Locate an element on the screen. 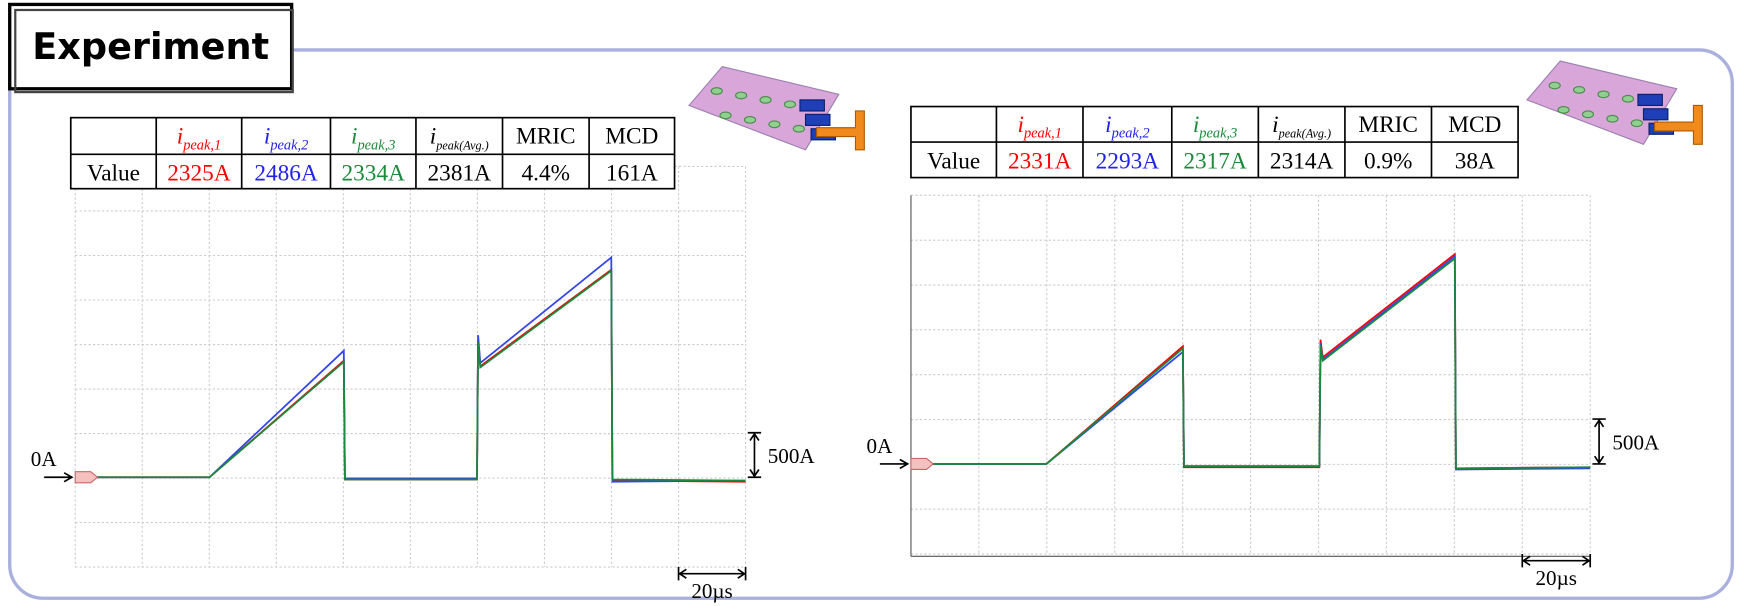 This screenshot has height=606, width=1742. table-value: 2293A is located at coordinates (1128, 162).